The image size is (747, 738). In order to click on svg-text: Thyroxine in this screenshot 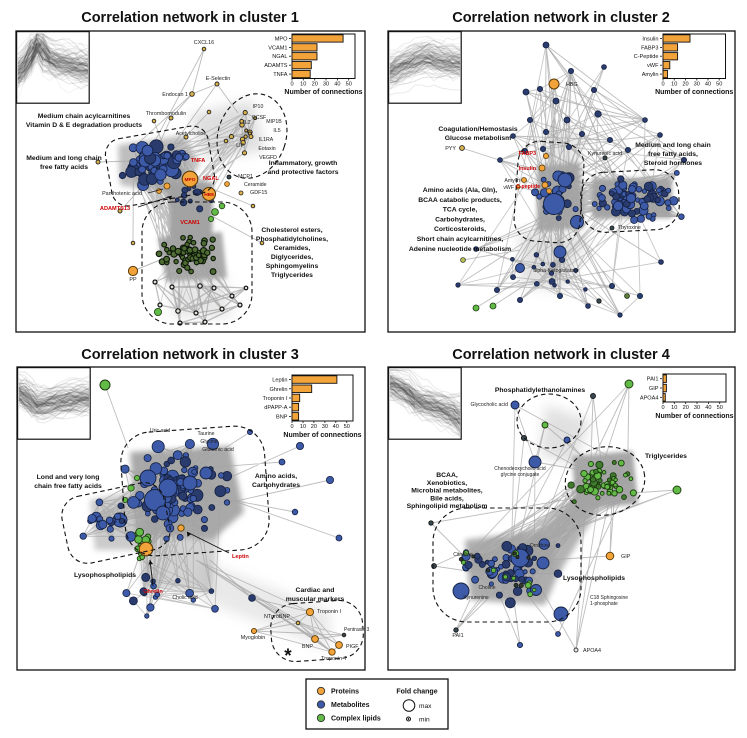, I will do `click(629, 228)`.